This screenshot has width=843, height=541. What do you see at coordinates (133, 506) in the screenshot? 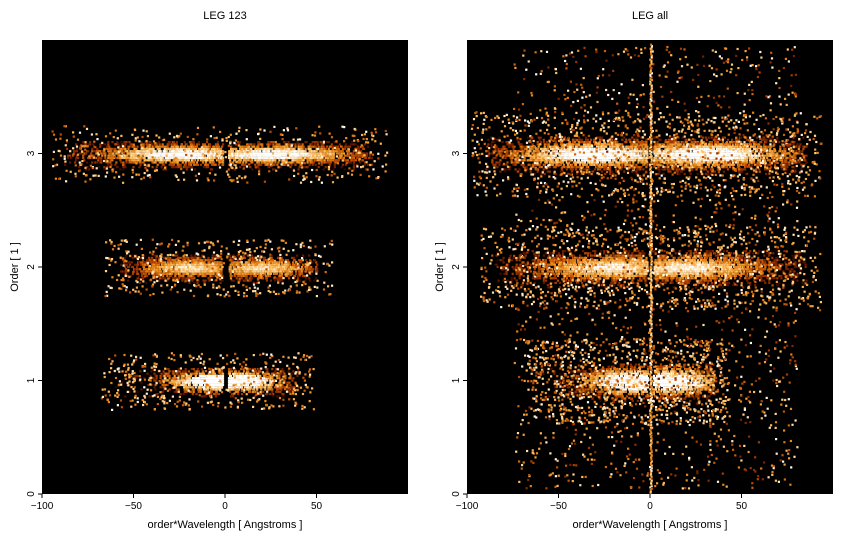
I see `x-tick-label: −50` at bounding box center [133, 506].